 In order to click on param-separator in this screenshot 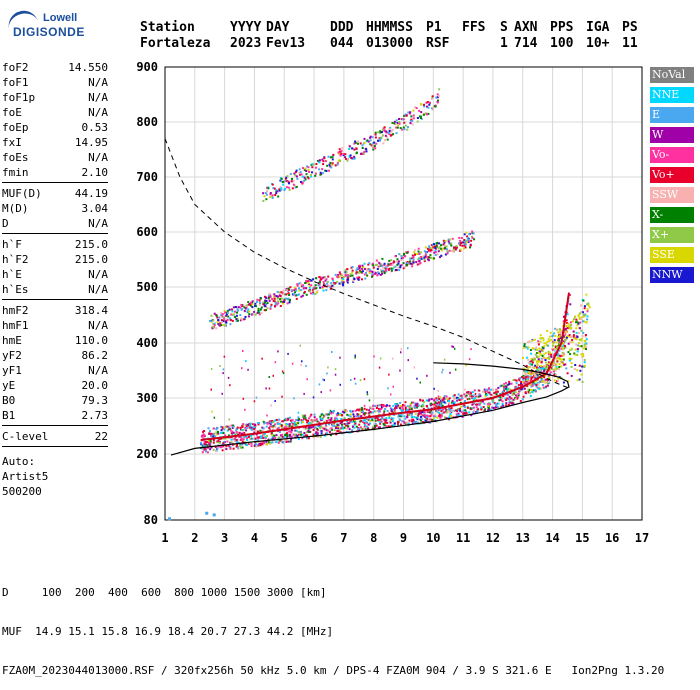, I will do `click(55, 299)`.